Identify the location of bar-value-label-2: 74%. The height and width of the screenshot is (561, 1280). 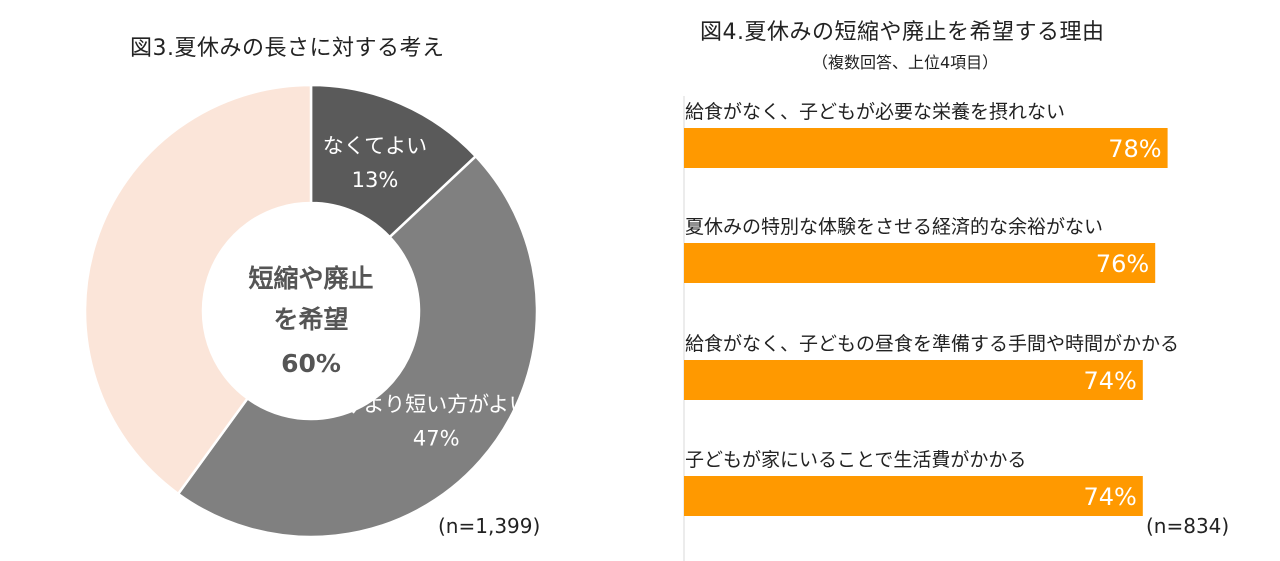
(1109, 381).